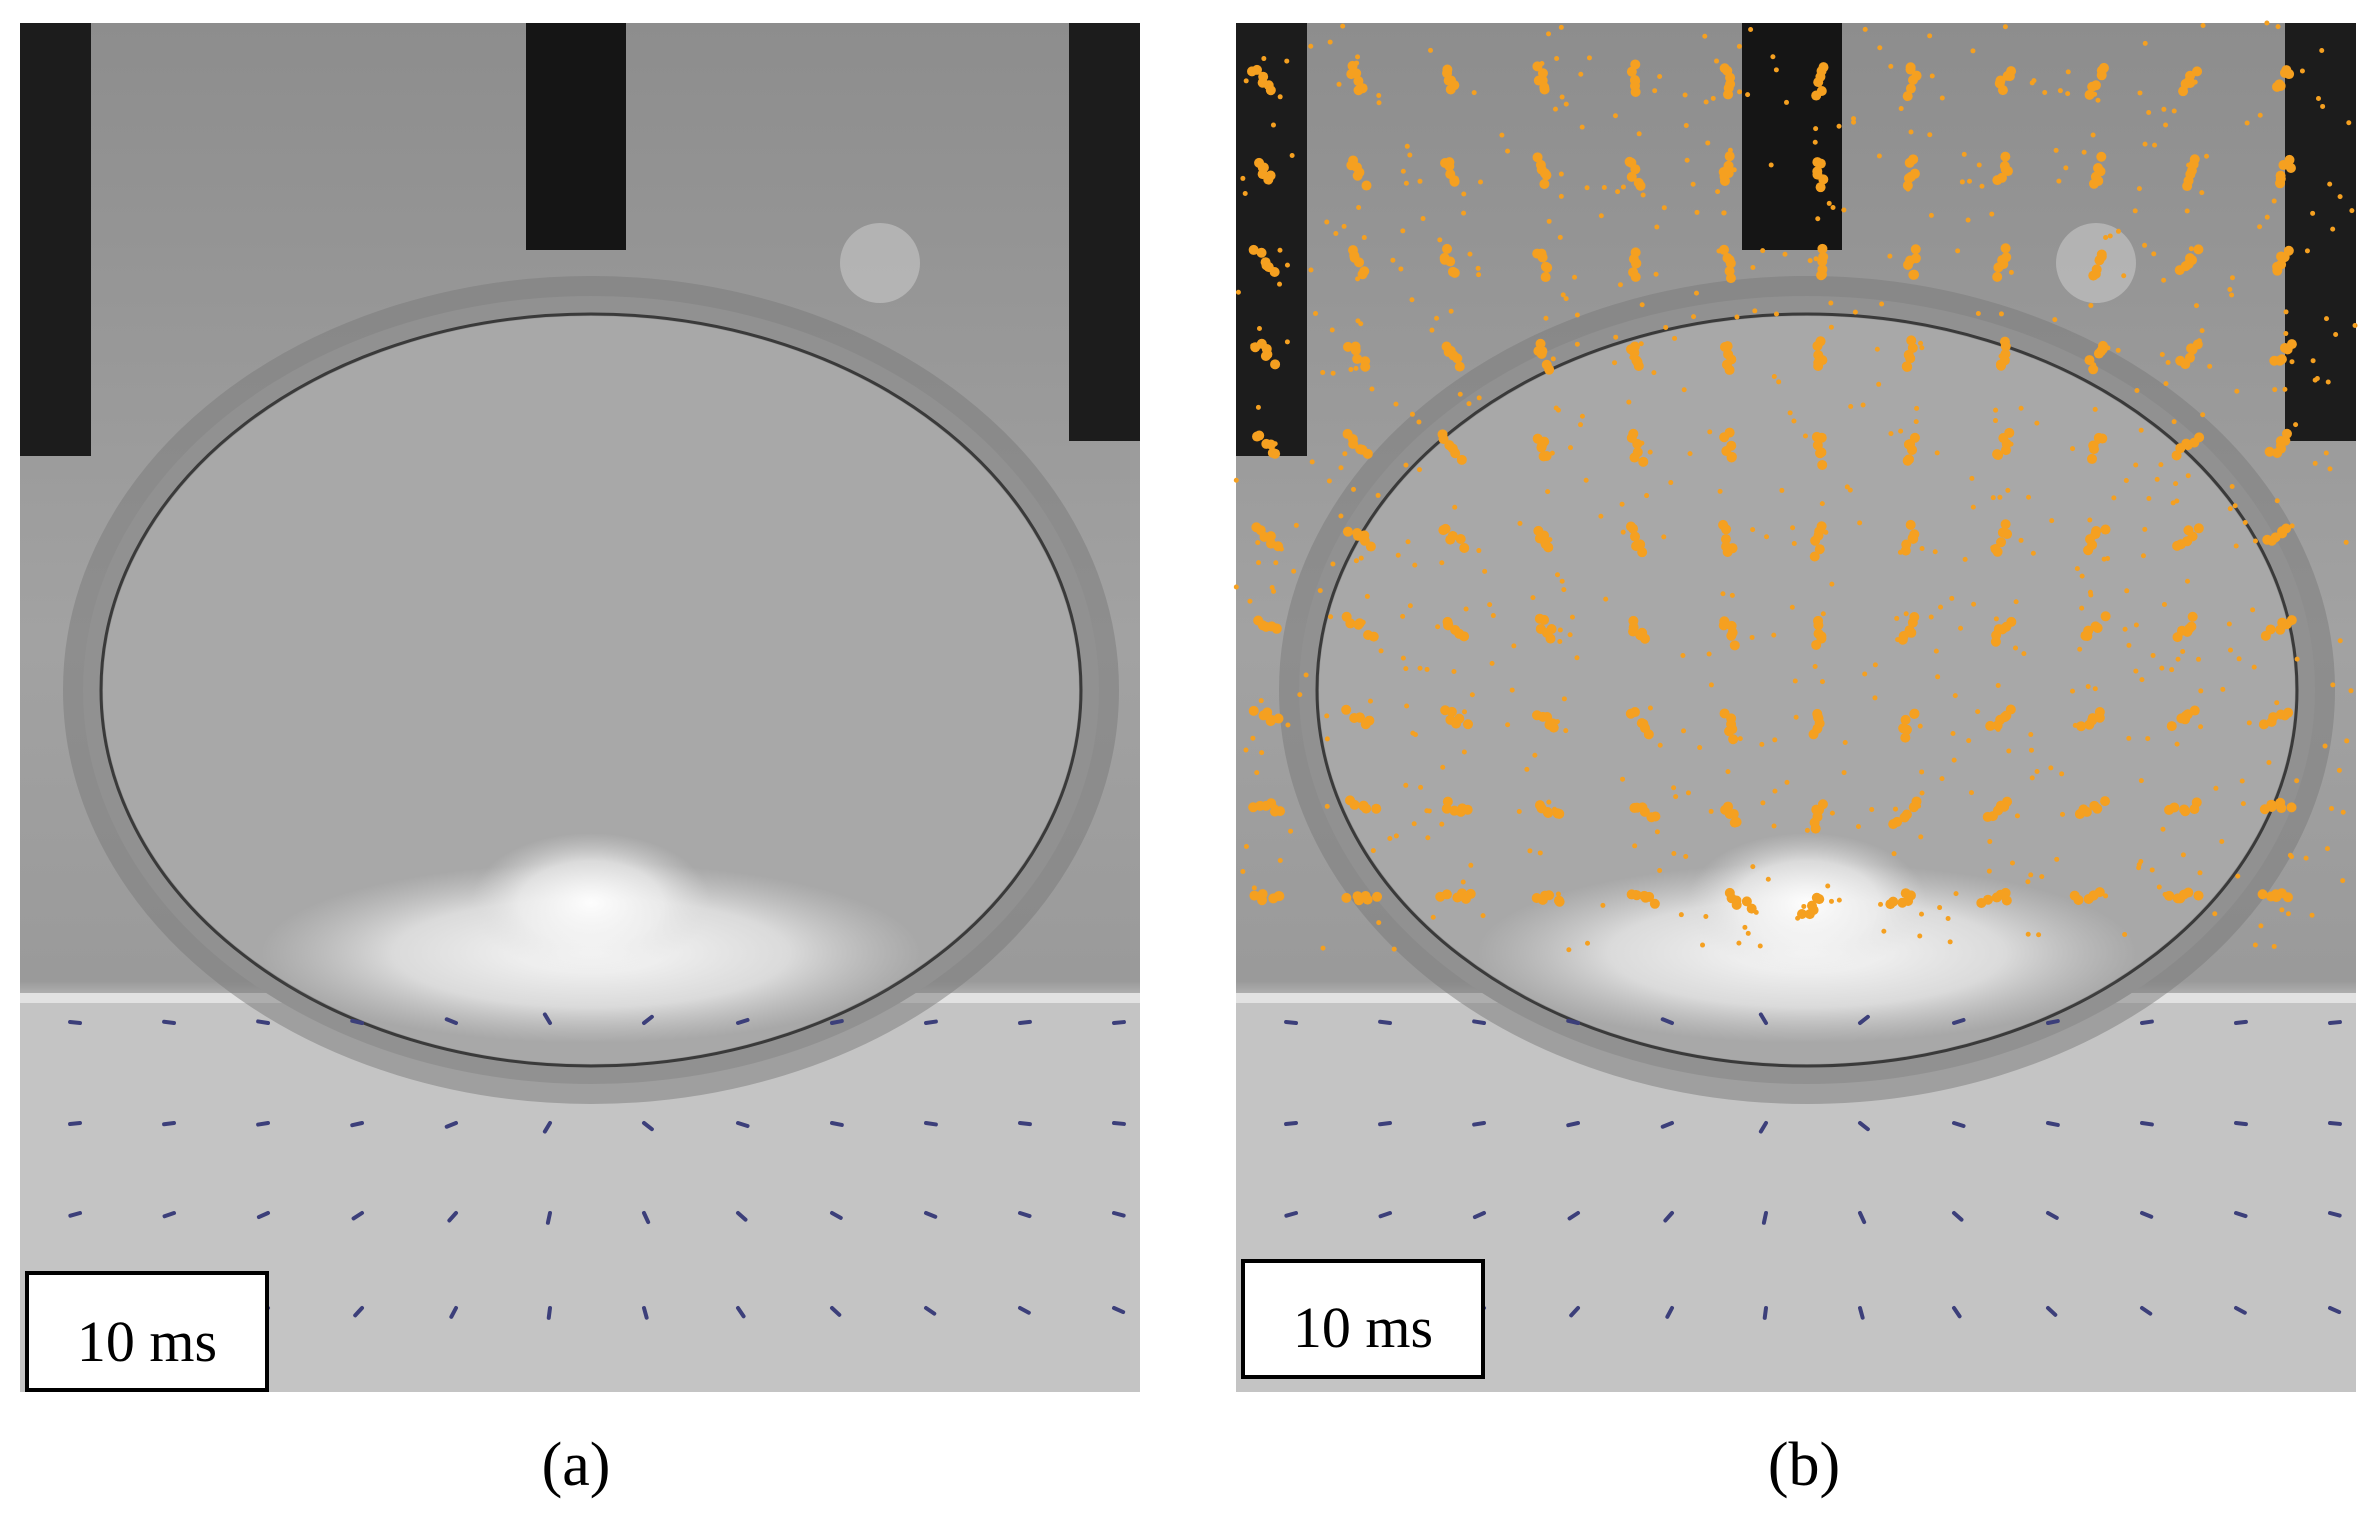 Image resolution: width=2377 pixels, height=1521 pixels. What do you see at coordinates (147, 1341) in the screenshot?
I see `scale-label: 10 ms` at bounding box center [147, 1341].